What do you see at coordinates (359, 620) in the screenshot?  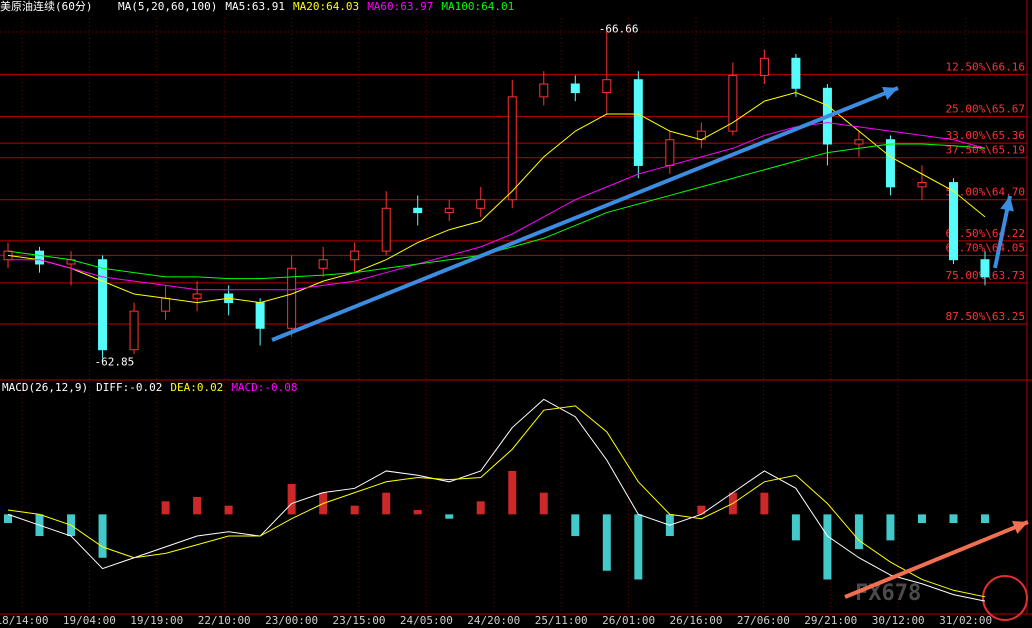 I see `x-tick-label: 23/15:00` at bounding box center [359, 620].